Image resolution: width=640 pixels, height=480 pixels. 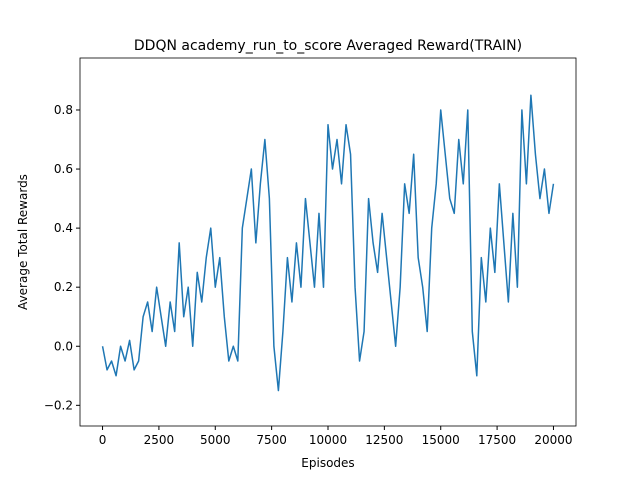 I want to click on x-axis-label: Episodes, so click(x=327, y=463).